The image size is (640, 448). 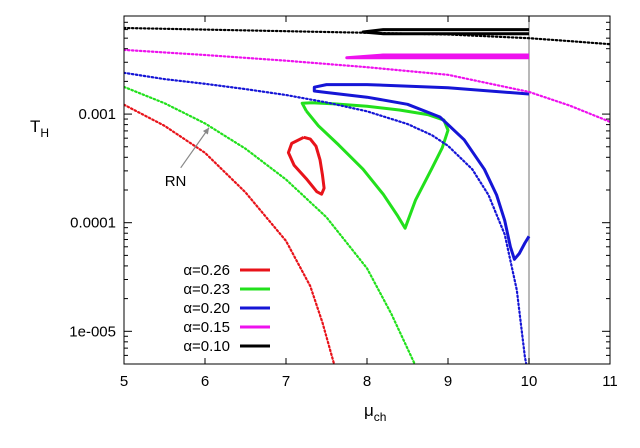 What do you see at coordinates (375, 165) in the screenshot?
I see `series-1-branch-line` at bounding box center [375, 165].